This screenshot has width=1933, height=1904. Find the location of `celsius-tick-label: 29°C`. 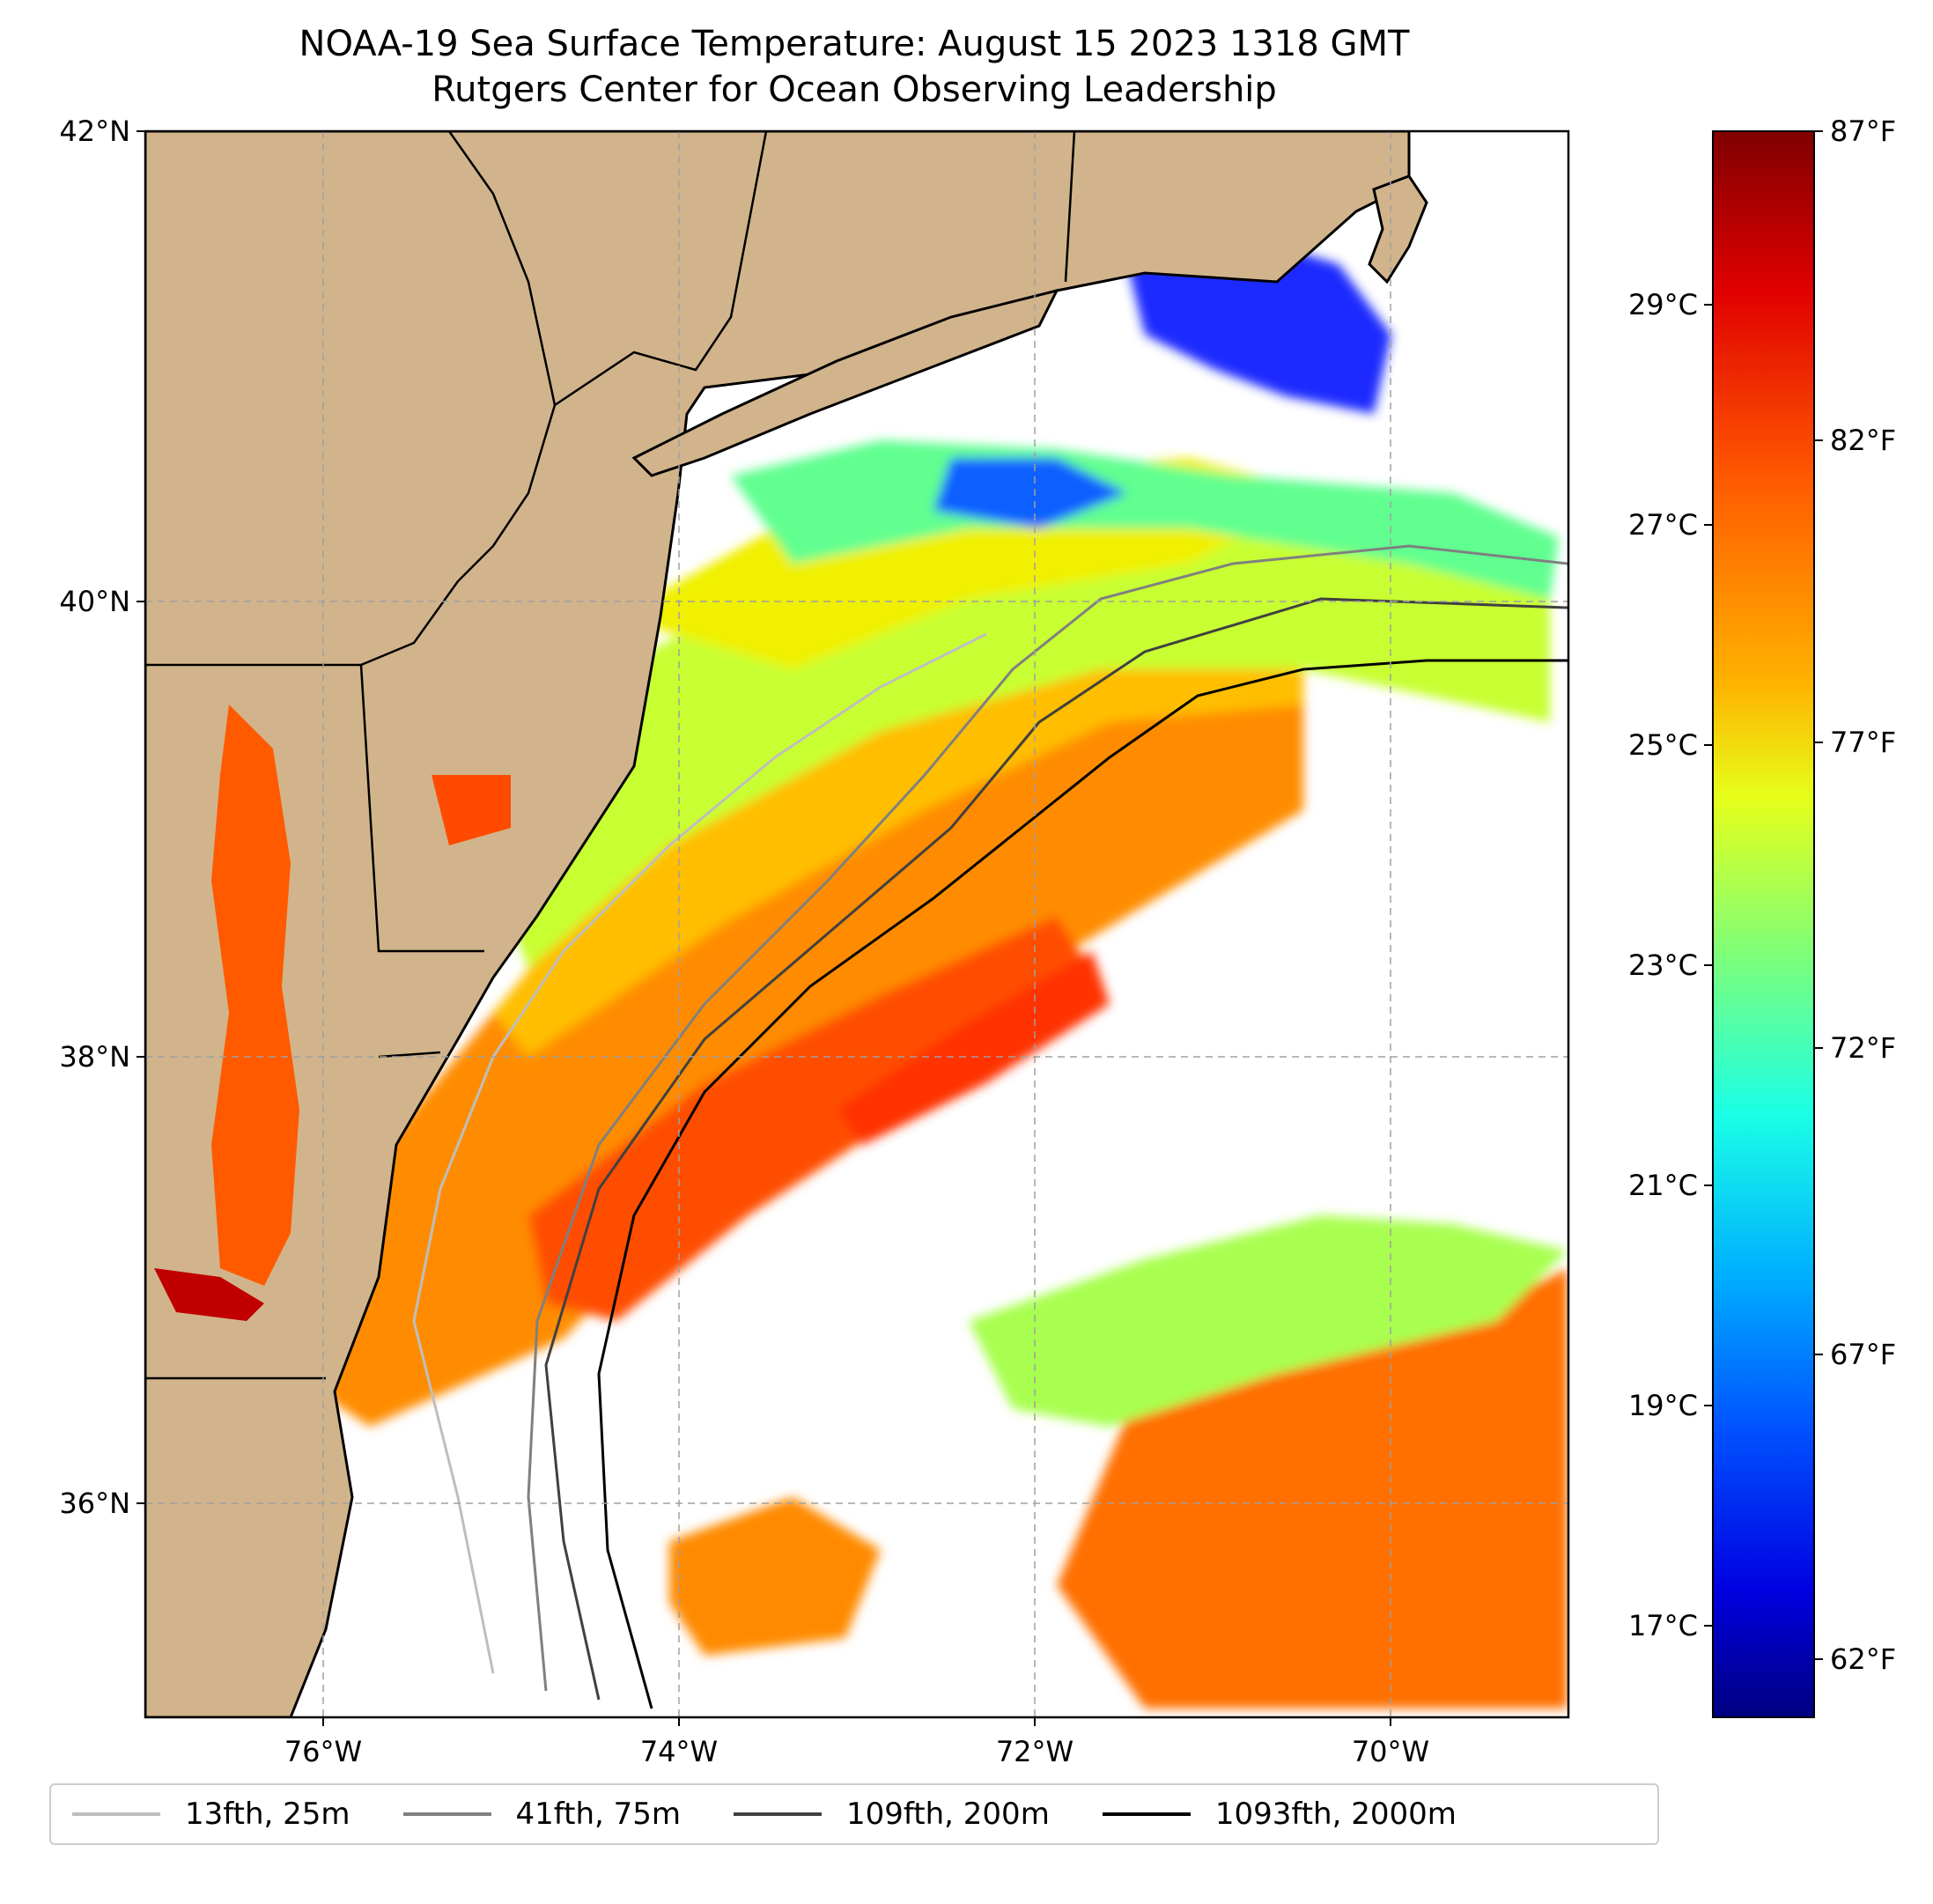

celsius-tick-label: 29°C is located at coordinates (1663, 304).